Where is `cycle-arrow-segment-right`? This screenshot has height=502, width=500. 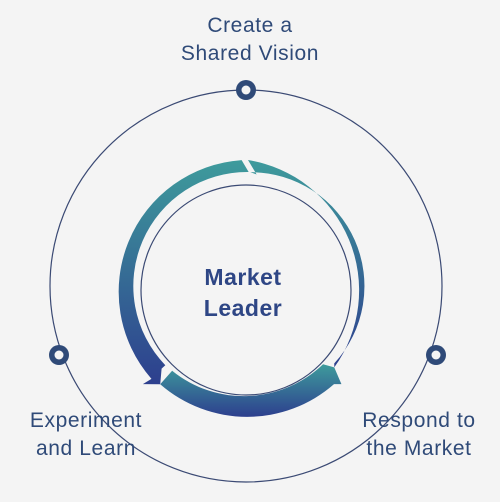
cycle-arrow-segment-right is located at coordinates (306, 264).